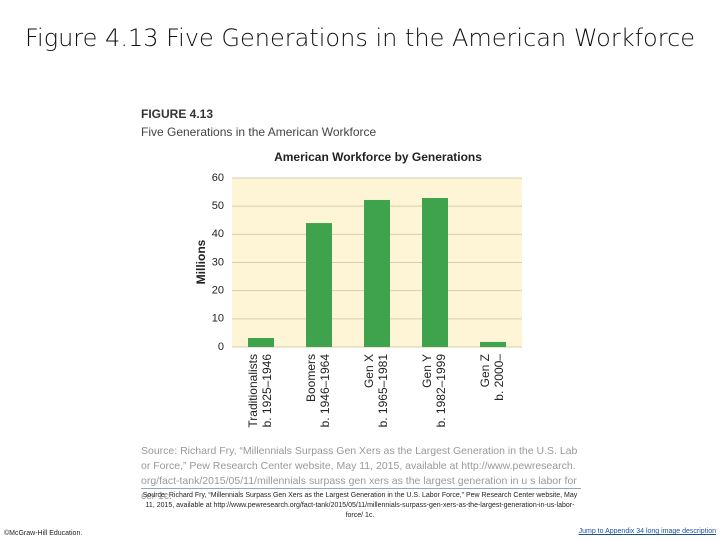 The height and width of the screenshot is (540, 720). I want to click on x-tick-label: Gen Y, so click(427, 371).